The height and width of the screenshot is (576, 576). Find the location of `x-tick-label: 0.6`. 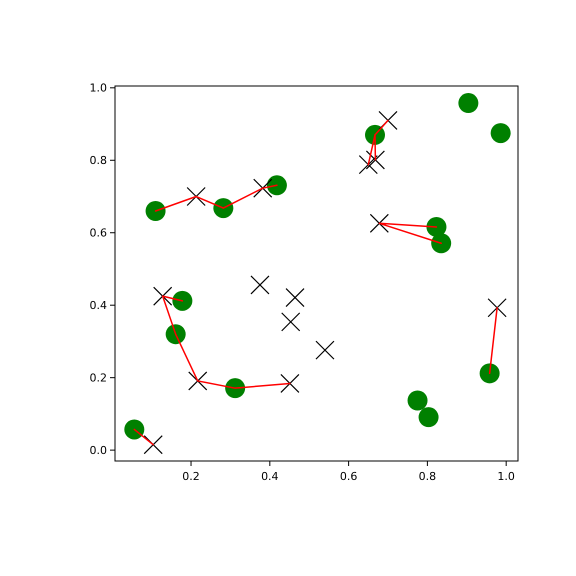

x-tick-label: 0.6 is located at coordinates (349, 476).